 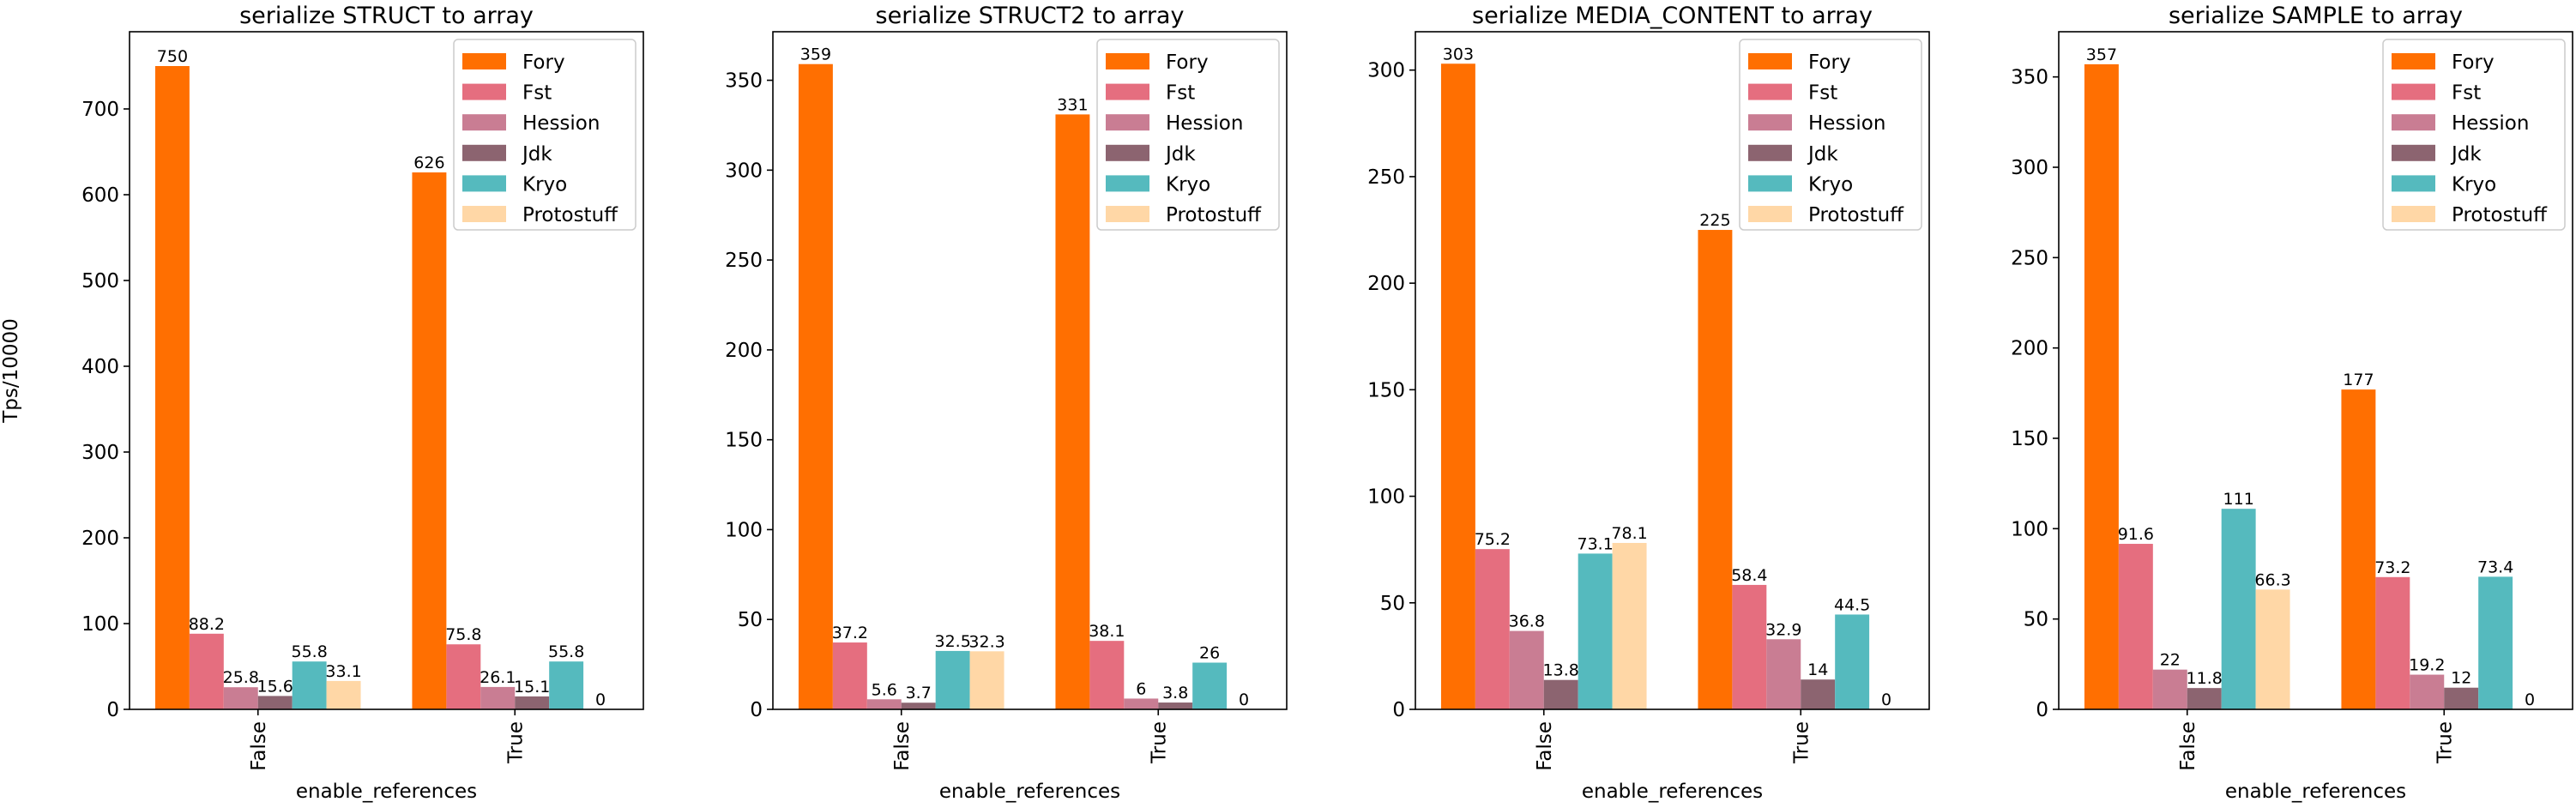 I want to click on data-label: 78.1, so click(x=1629, y=533).